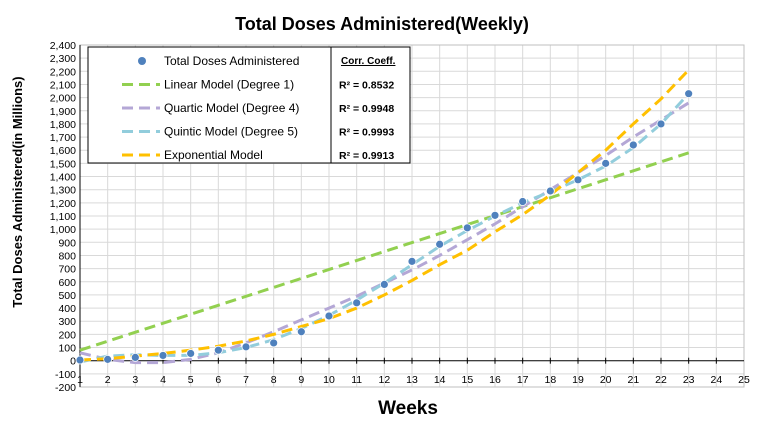 Image resolution: width=764 pixels, height=423 pixels. What do you see at coordinates (384, 380) in the screenshot?
I see `x-tick-label: 12` at bounding box center [384, 380].